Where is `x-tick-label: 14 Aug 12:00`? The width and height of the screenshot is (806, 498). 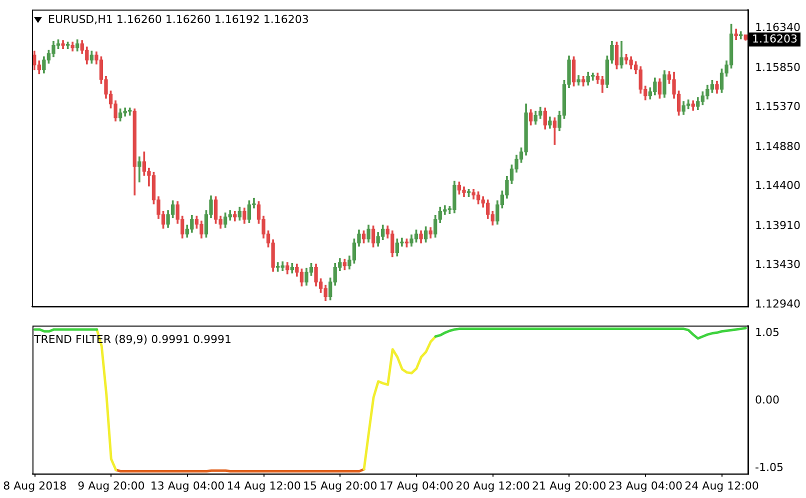 x-tick-label: 14 Aug 12:00 is located at coordinates (263, 485).